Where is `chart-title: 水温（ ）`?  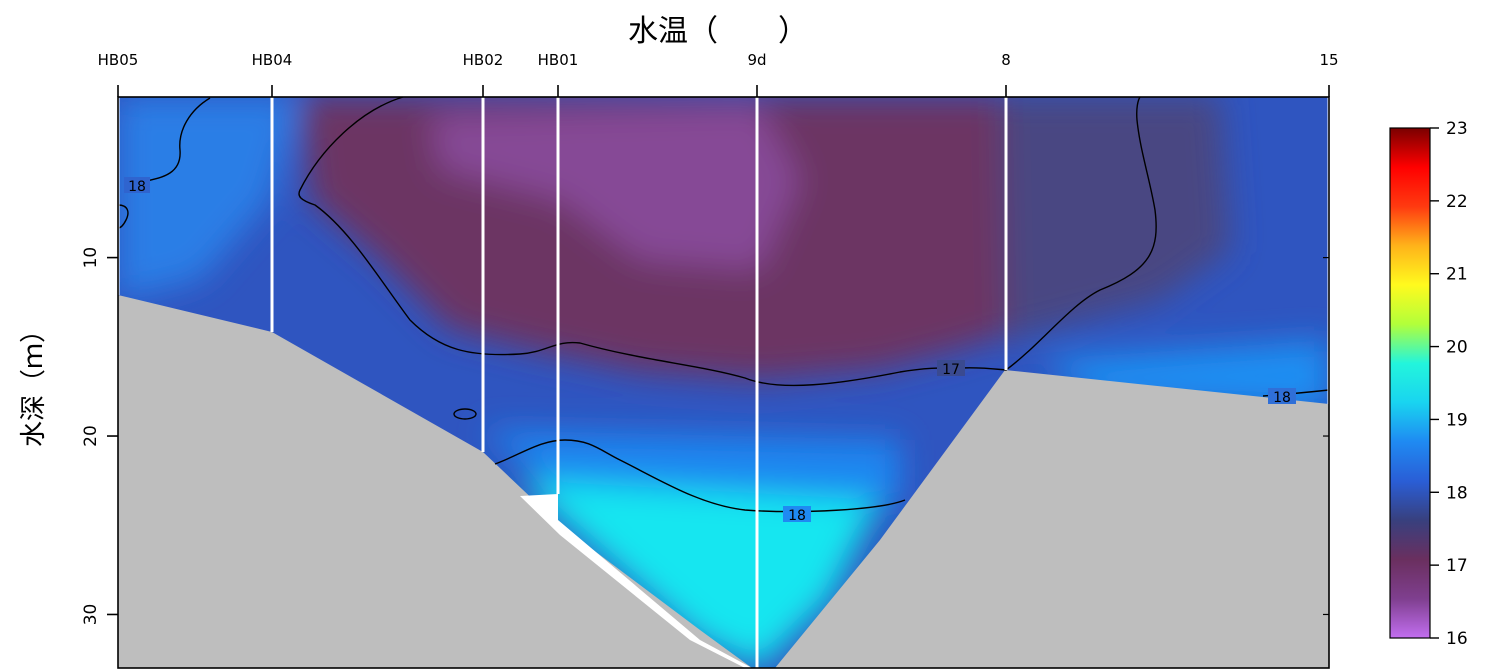
chart-title: 水温（ ） is located at coordinates (718, 31).